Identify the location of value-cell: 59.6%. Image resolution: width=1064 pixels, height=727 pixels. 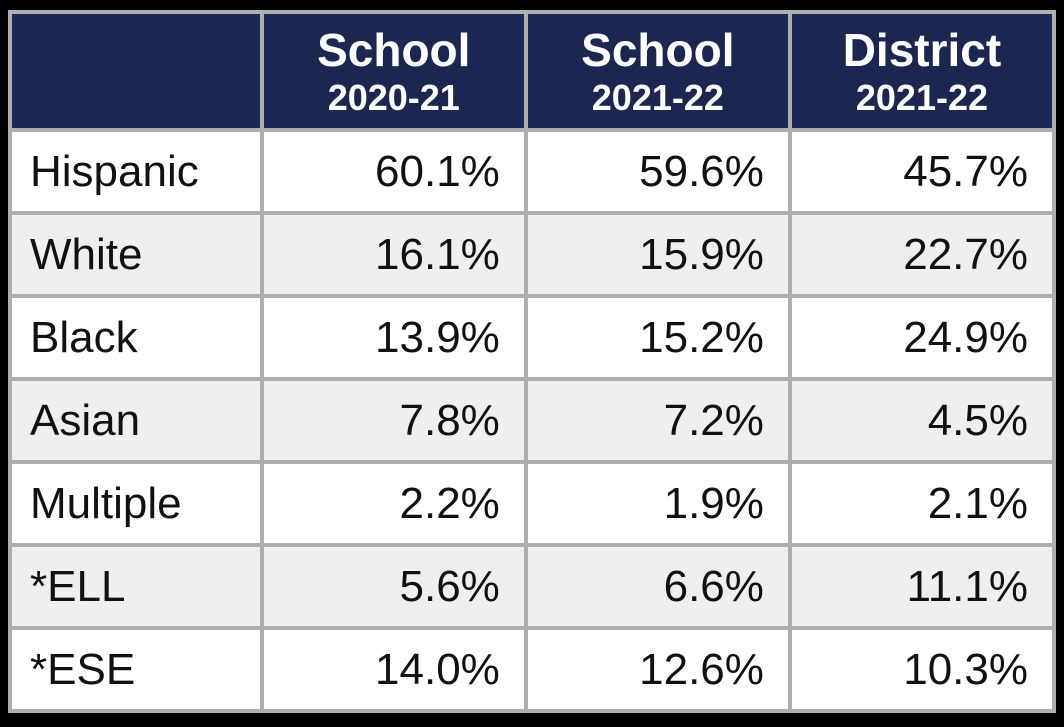
(657, 171).